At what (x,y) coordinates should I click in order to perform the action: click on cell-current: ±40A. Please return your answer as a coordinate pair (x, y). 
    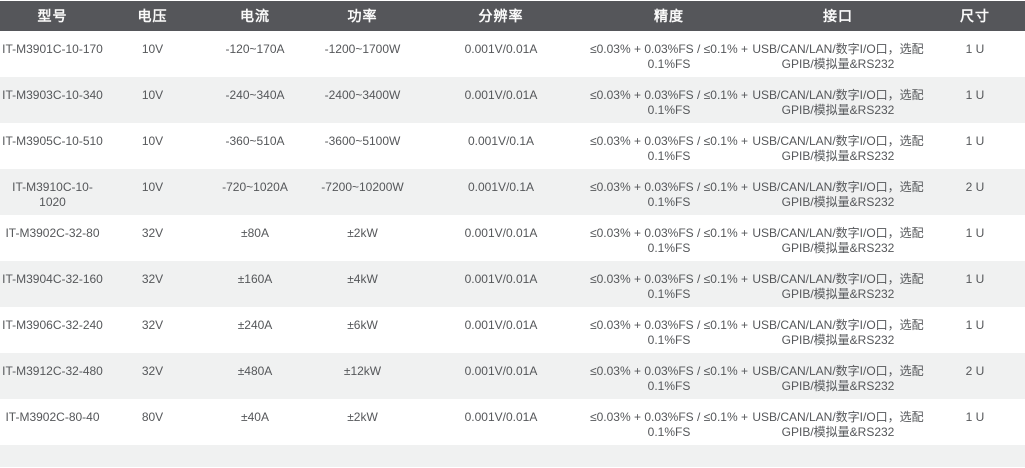
    Looking at the image, I should click on (255, 417).